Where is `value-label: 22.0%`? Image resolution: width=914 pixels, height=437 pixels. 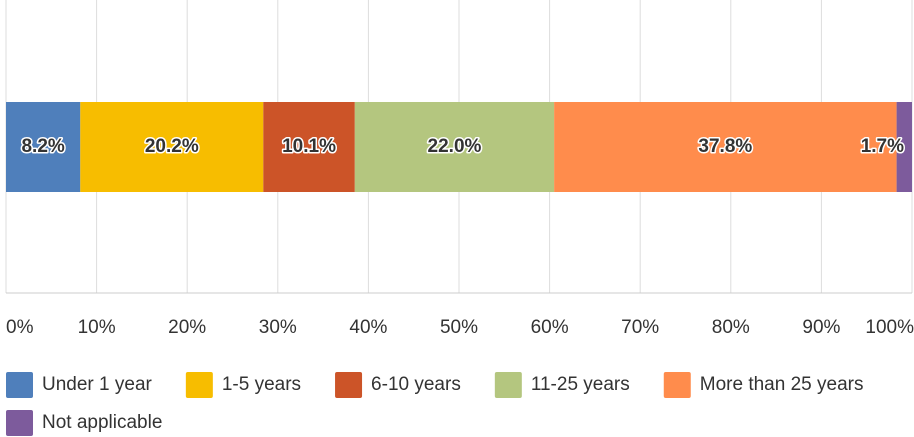
value-label: 22.0% is located at coordinates (455, 146).